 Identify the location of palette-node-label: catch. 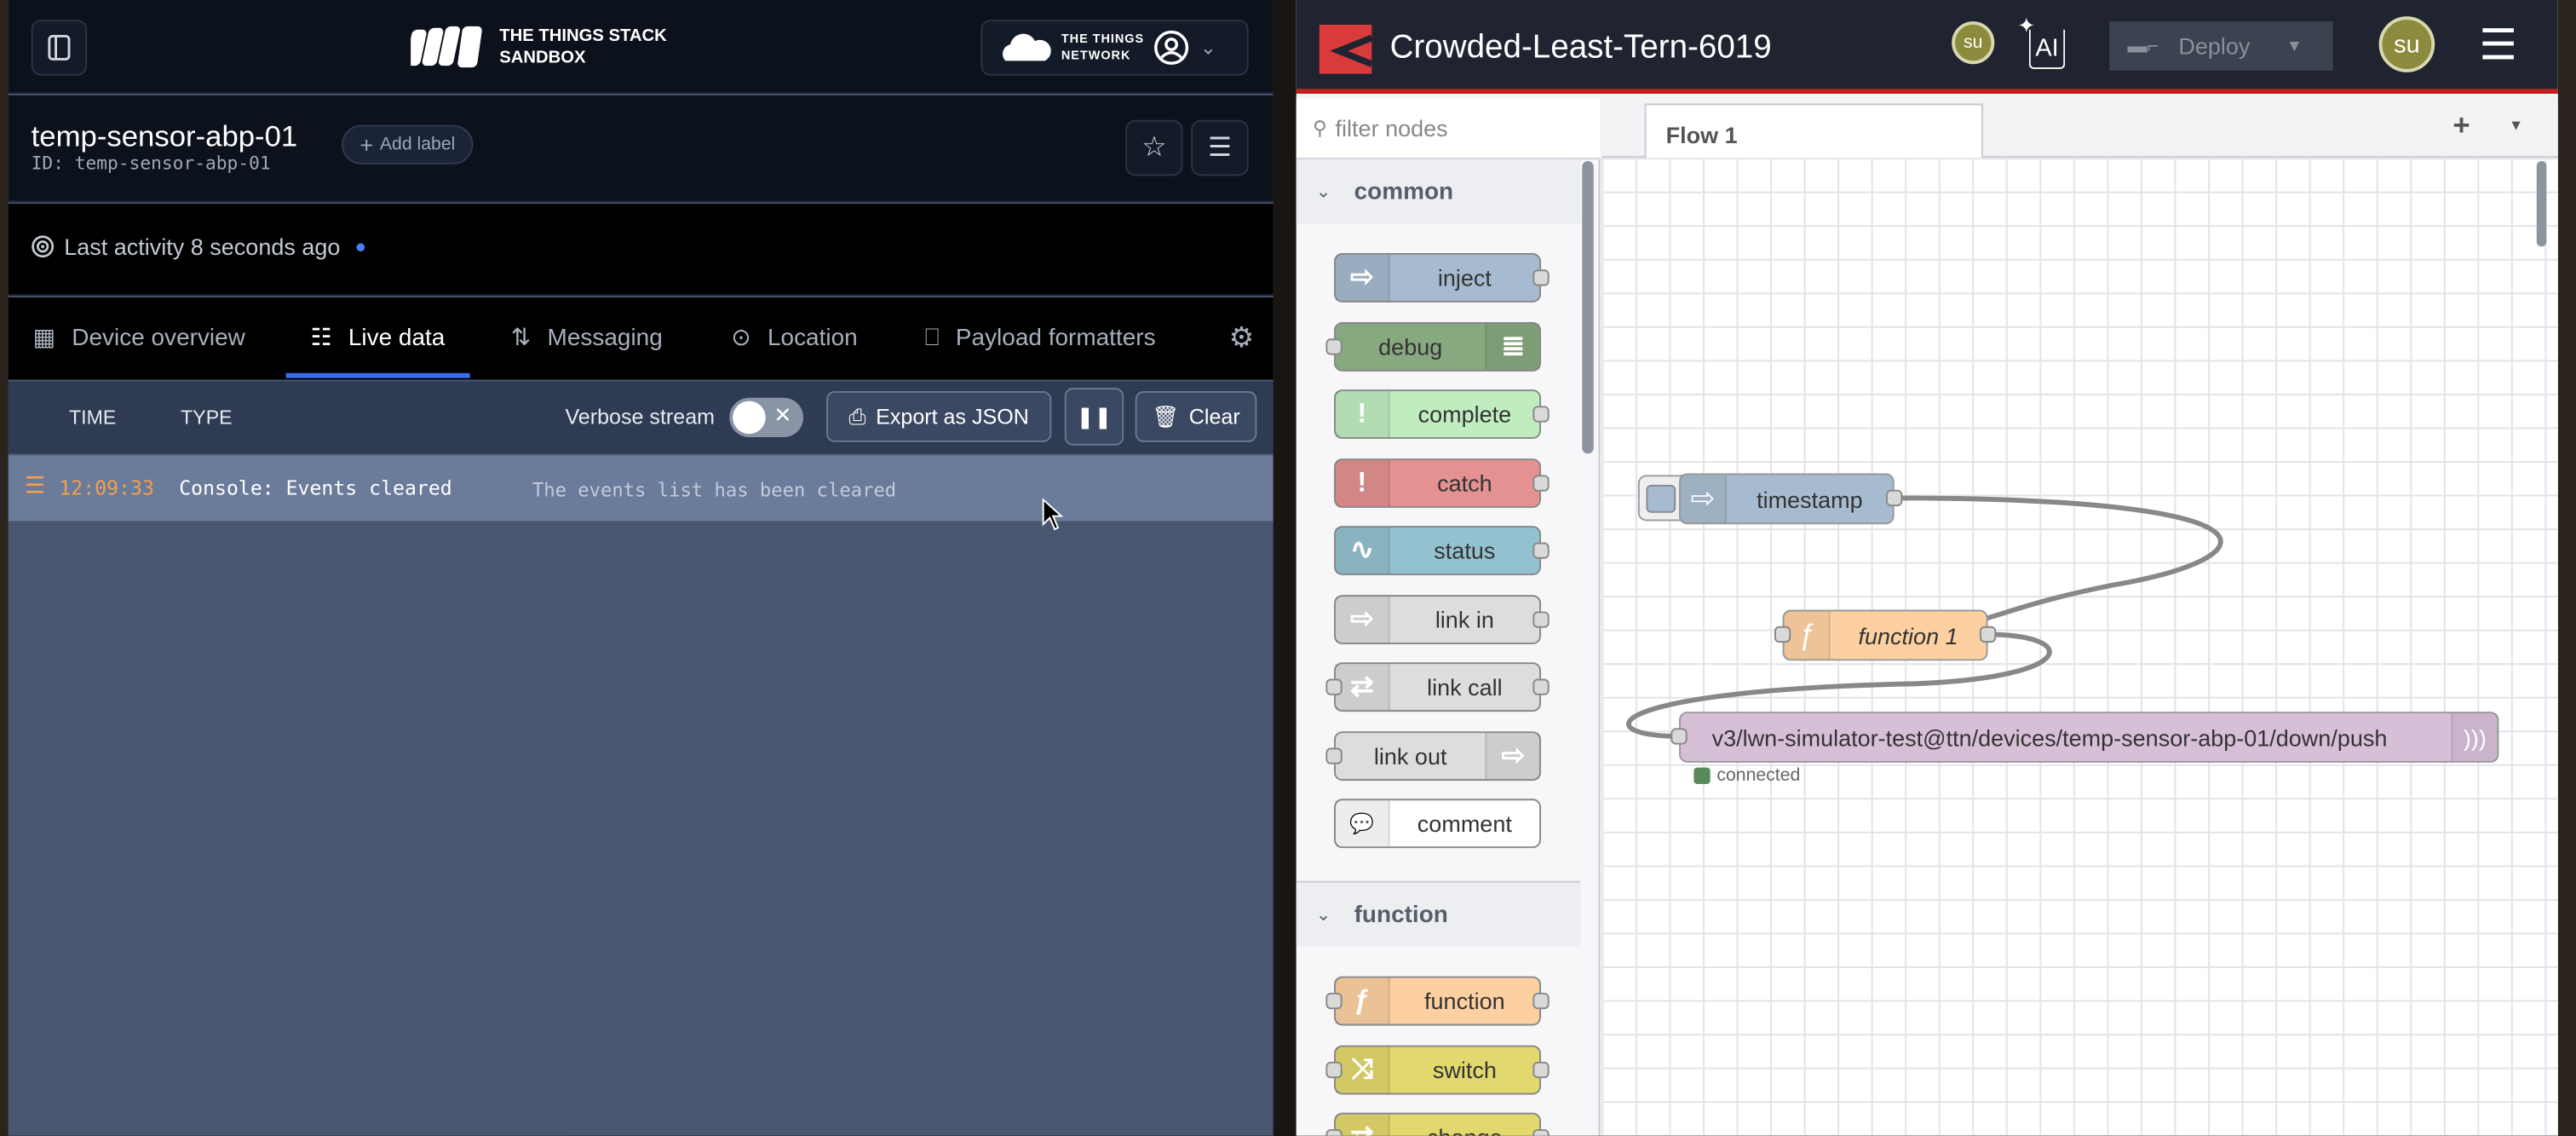
(1465, 482).